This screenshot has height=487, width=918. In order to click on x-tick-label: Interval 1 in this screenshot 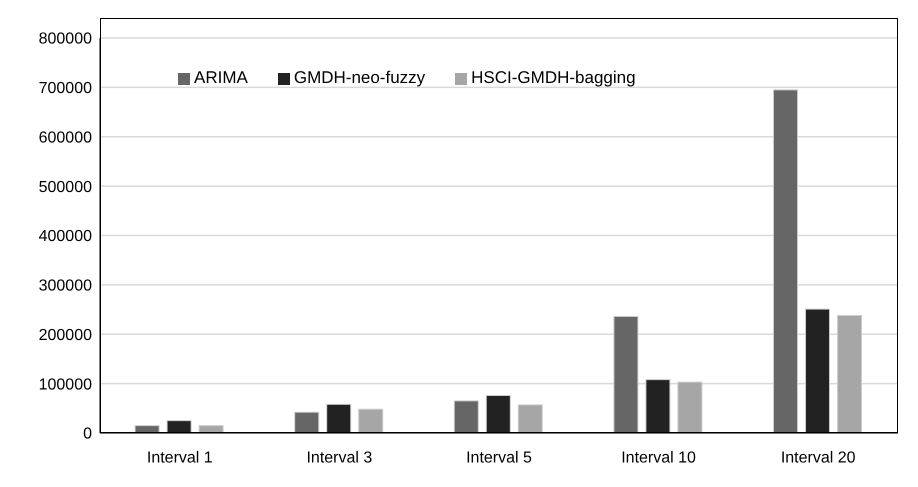, I will do `click(179, 457)`.